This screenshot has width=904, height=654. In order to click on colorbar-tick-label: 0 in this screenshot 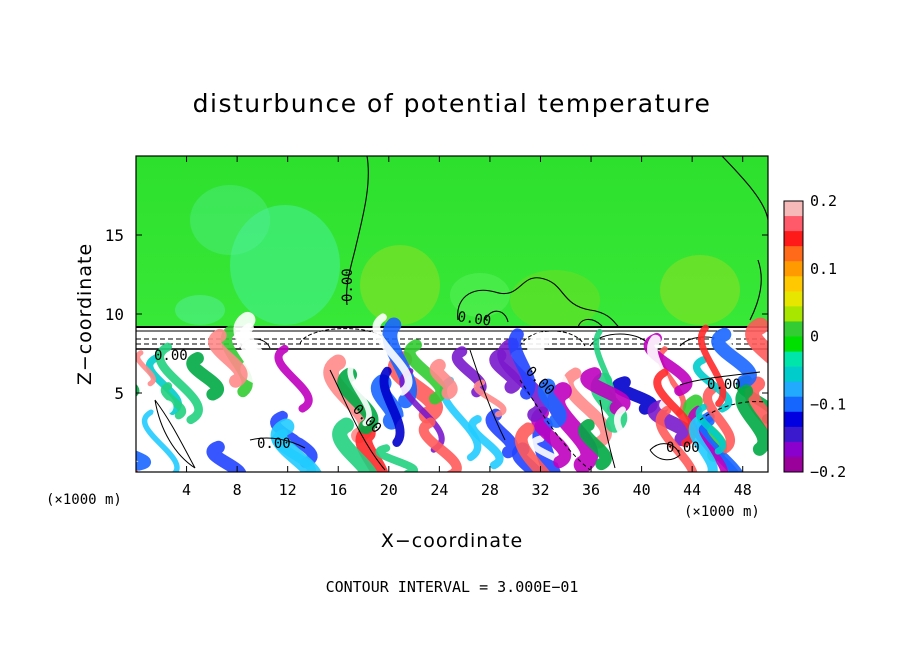, I will do `click(814, 337)`.